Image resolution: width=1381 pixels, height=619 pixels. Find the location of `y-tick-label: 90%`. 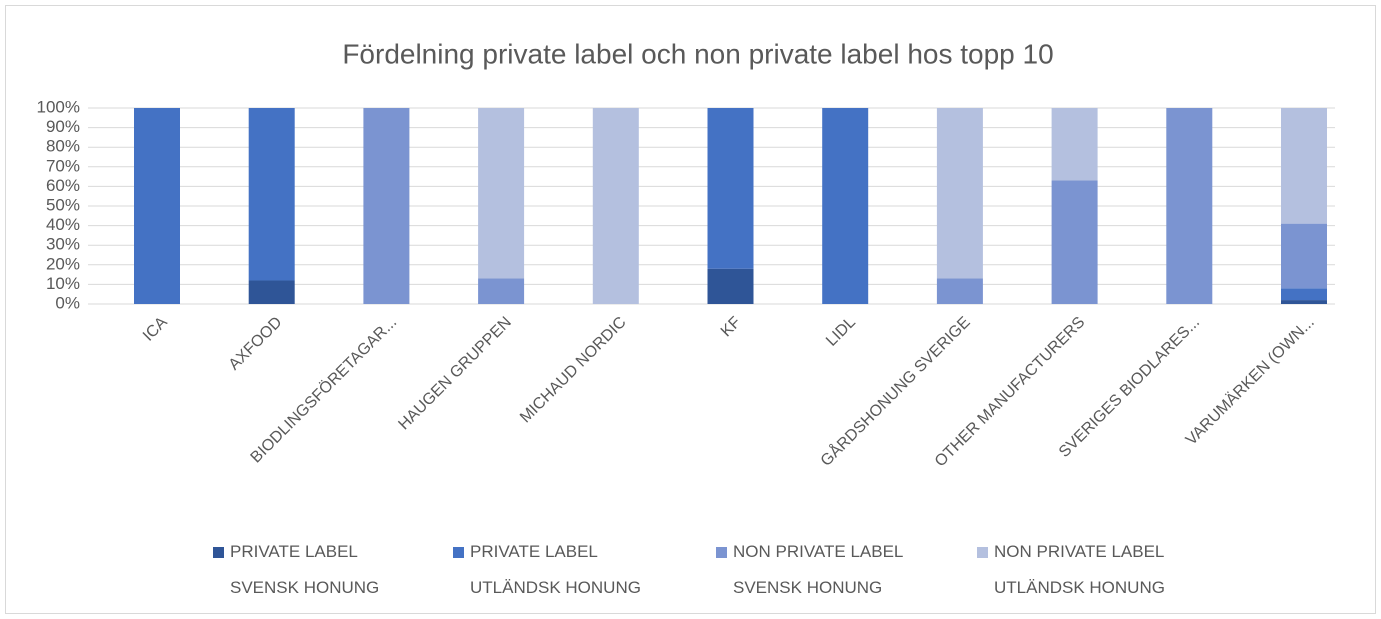

y-tick-label: 90% is located at coordinates (63, 126).